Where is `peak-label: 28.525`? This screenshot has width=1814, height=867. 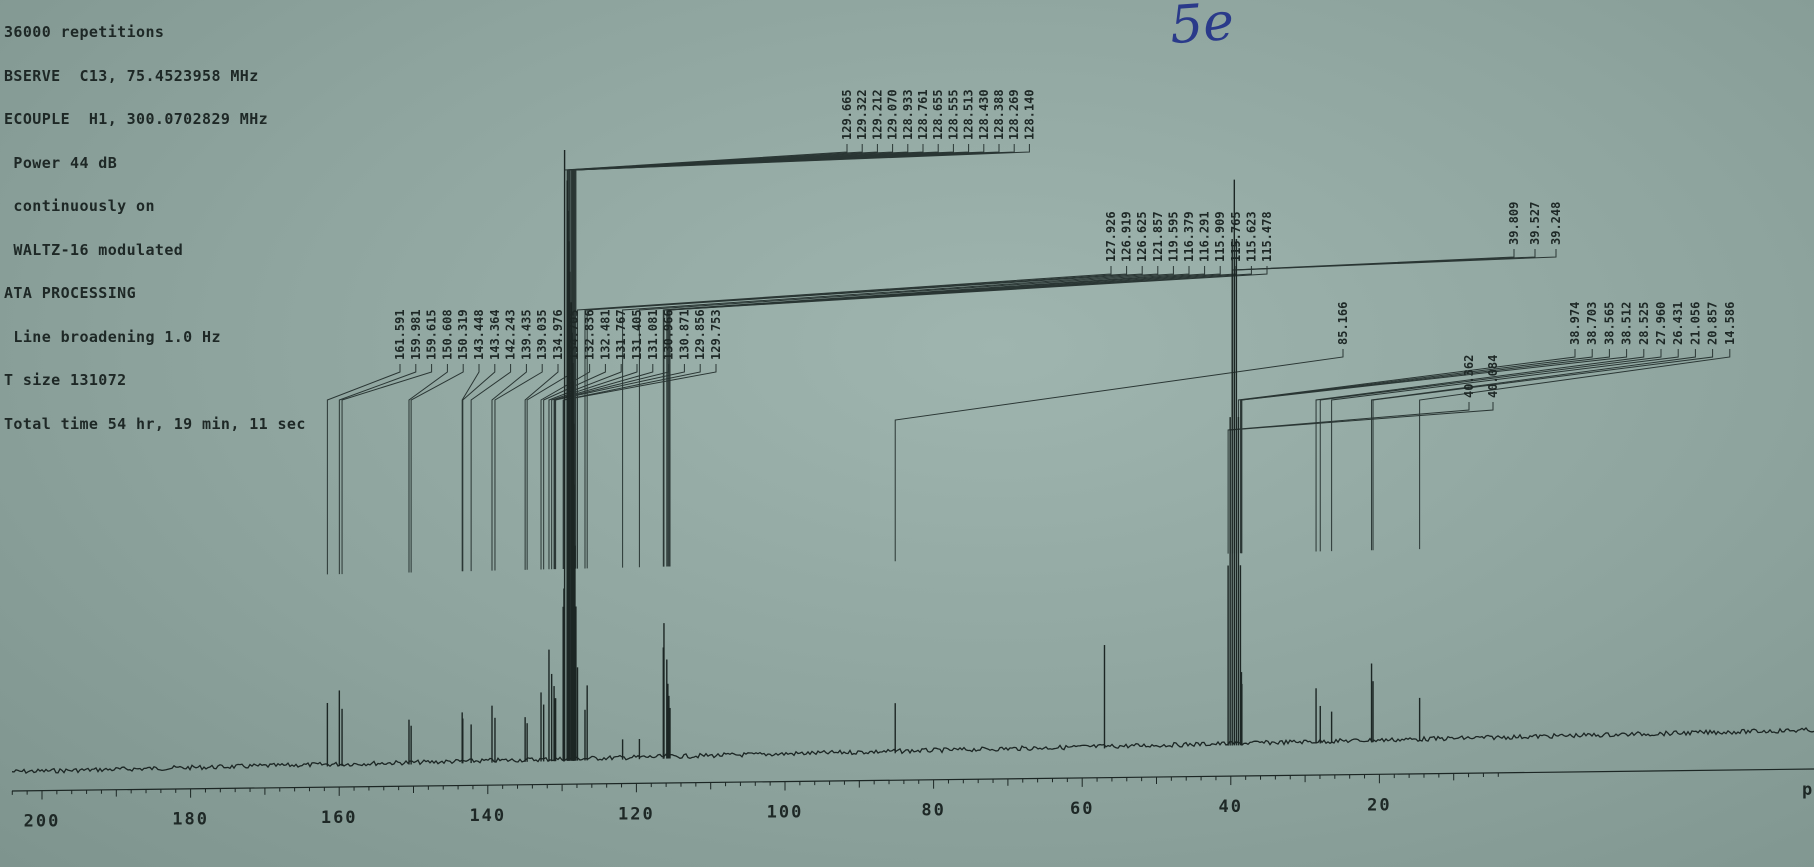
peak-label: 28.525 is located at coordinates (1644, 323).